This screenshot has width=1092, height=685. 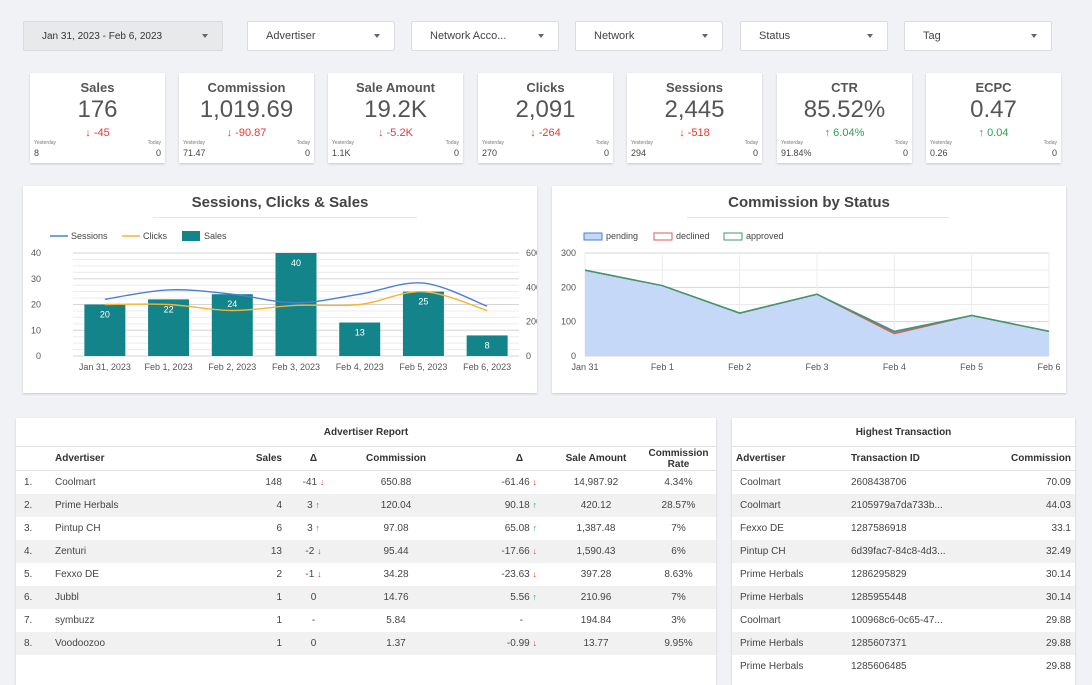 I want to click on column-header-sales-delta: Δ, so click(x=313, y=458).